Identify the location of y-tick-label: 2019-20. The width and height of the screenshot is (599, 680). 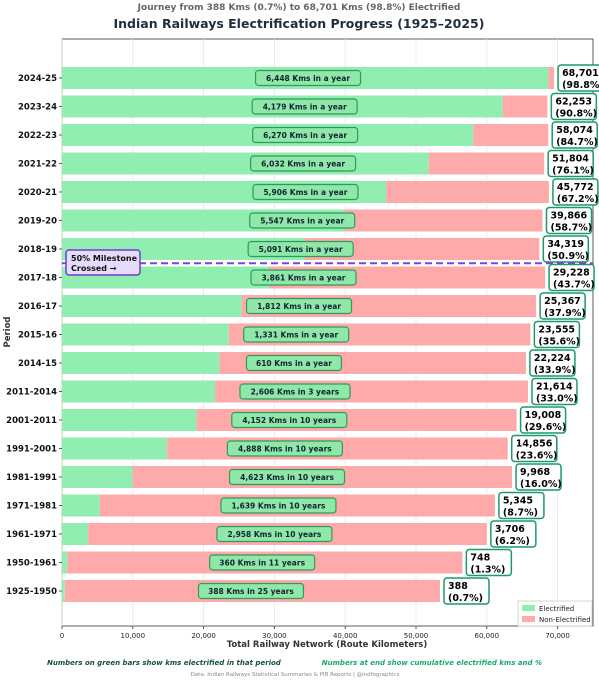
(37, 222).